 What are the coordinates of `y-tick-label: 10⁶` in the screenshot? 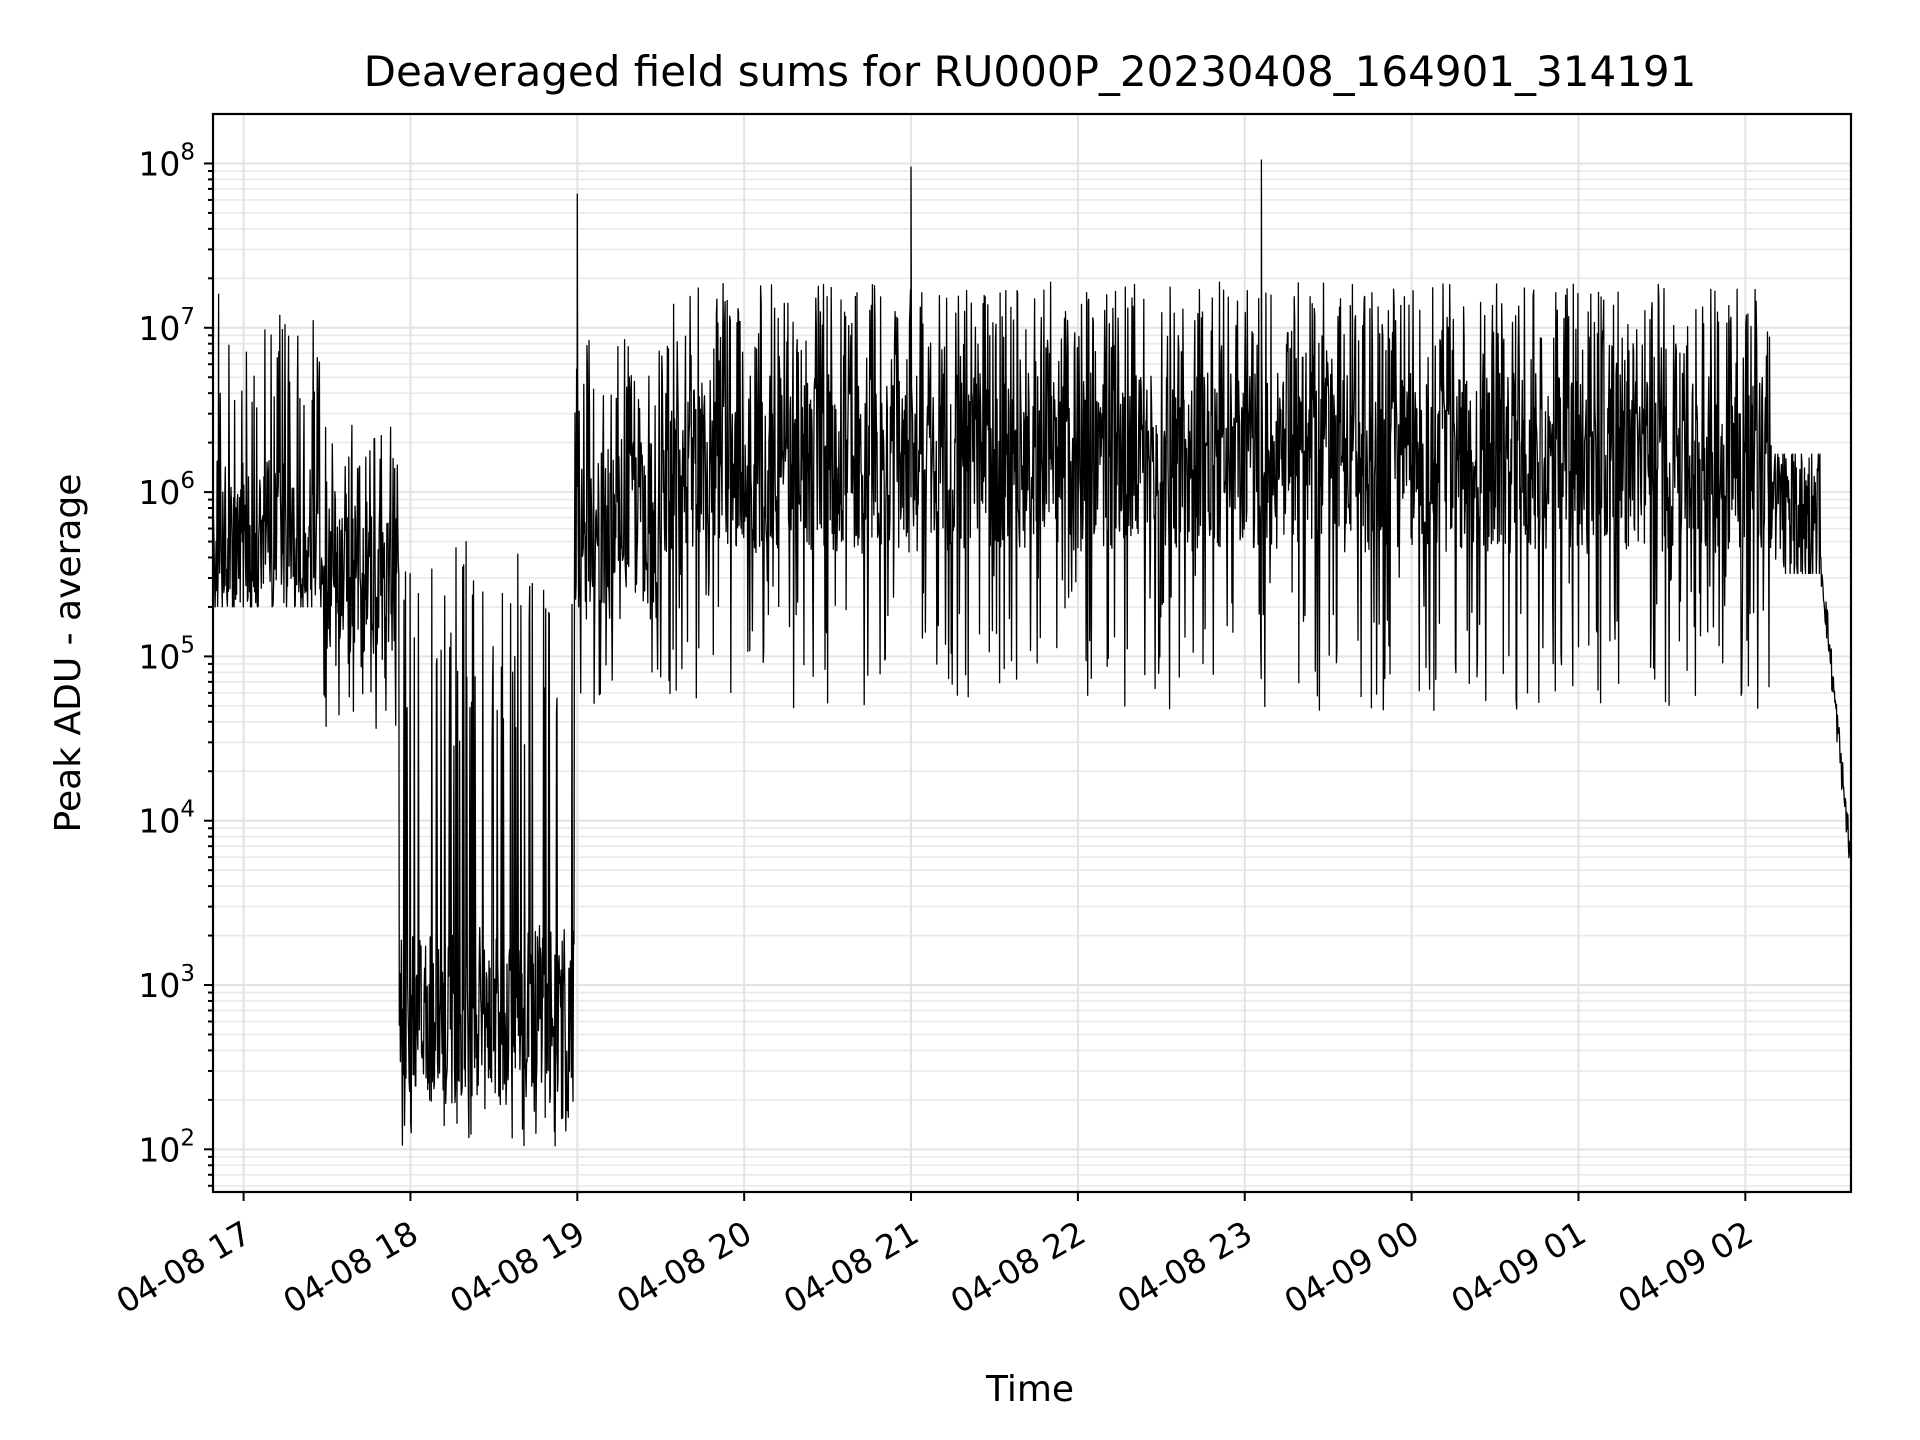 It's located at (166, 490).